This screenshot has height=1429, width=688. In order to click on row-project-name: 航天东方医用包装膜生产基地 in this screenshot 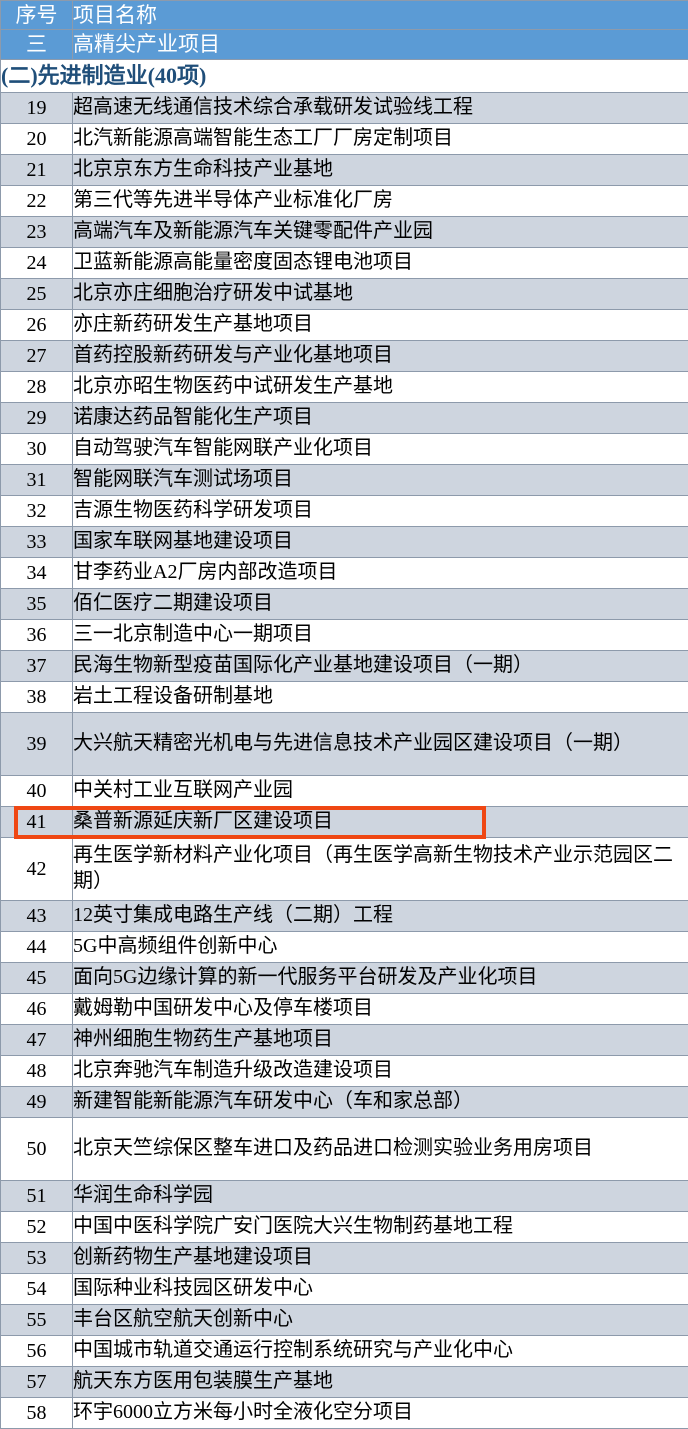, I will do `click(380, 1382)`.